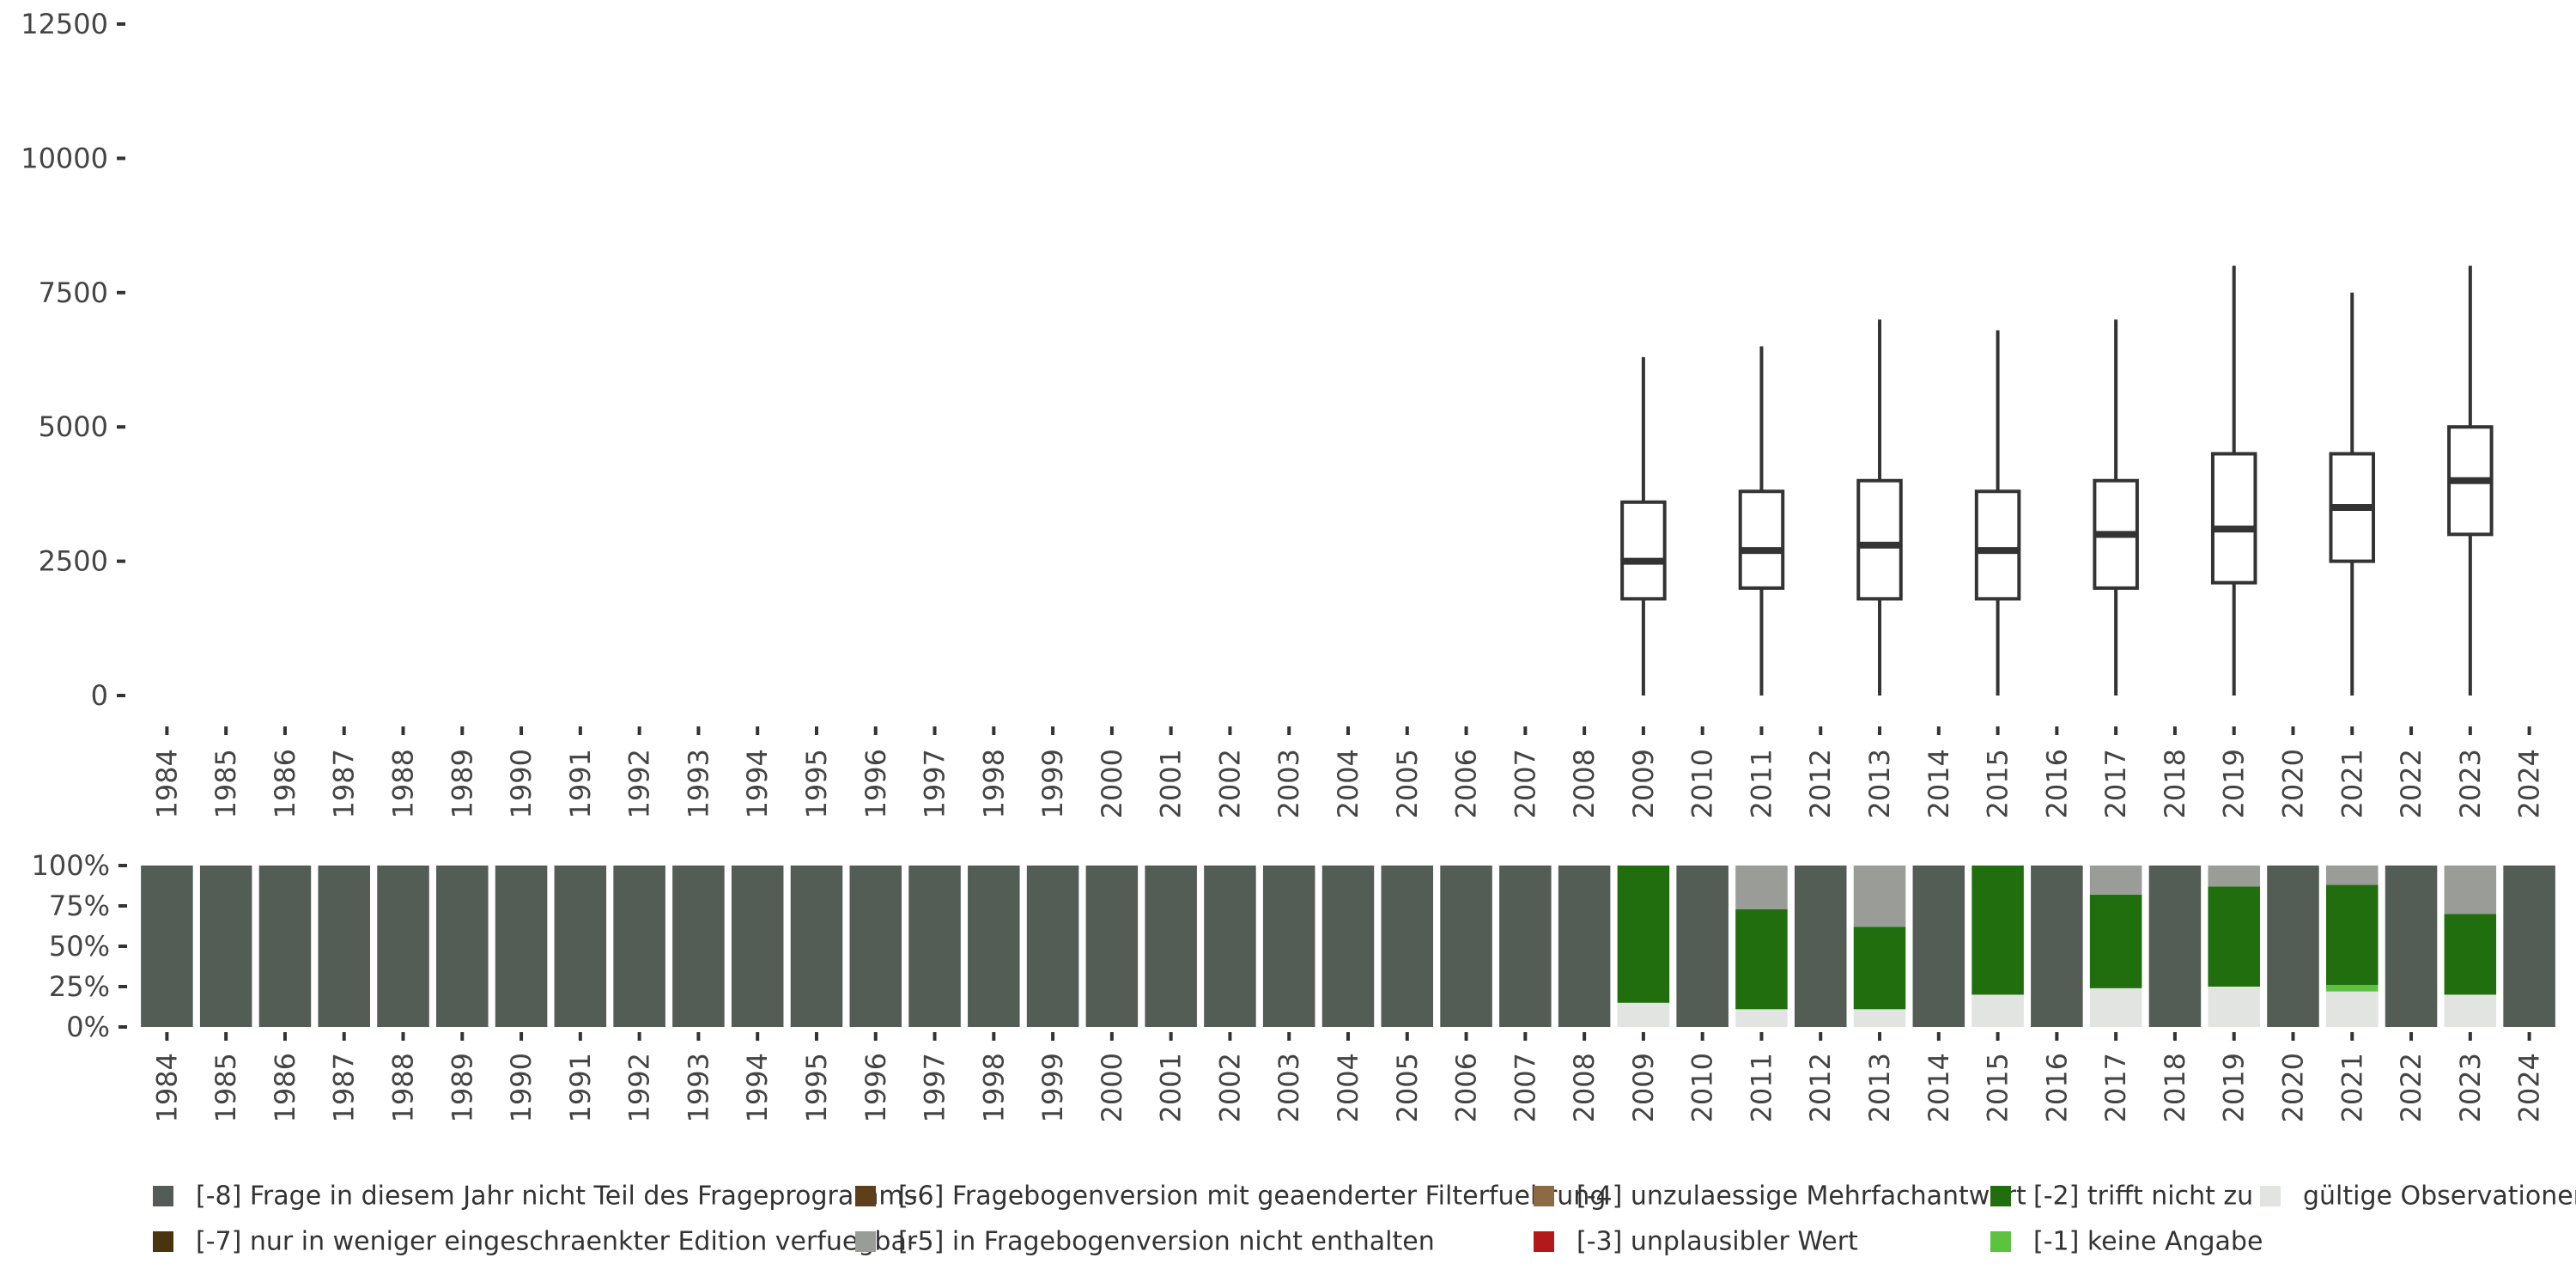  What do you see at coordinates (1821, 783) in the screenshot?
I see `x-tick-label: 2012` at bounding box center [1821, 783].